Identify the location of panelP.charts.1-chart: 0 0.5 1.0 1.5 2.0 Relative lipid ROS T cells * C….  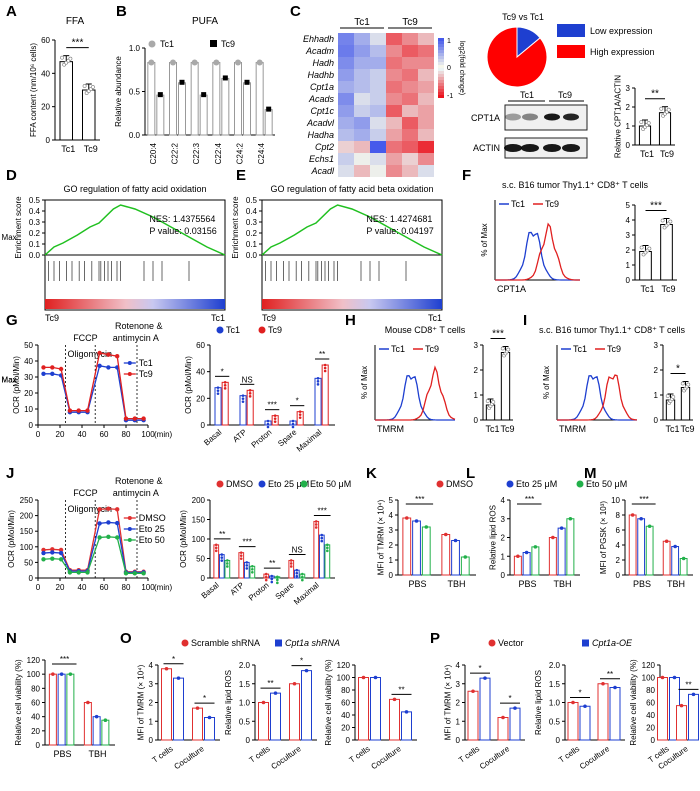
(579, 716).